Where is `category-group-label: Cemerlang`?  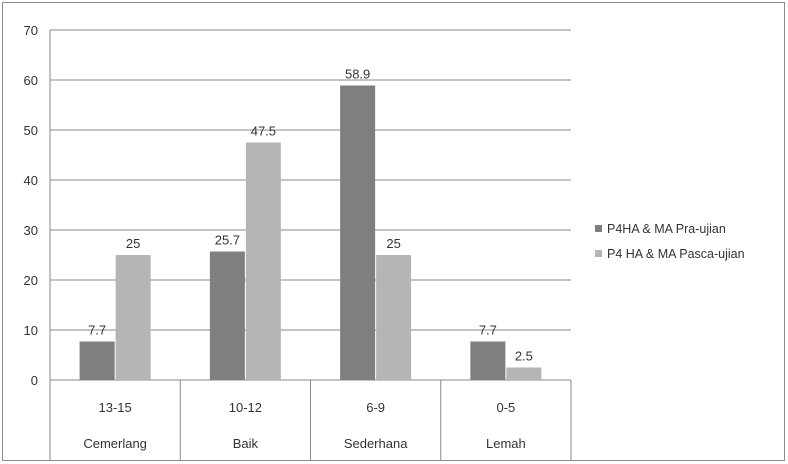
category-group-label: Cemerlang is located at coordinates (115, 443).